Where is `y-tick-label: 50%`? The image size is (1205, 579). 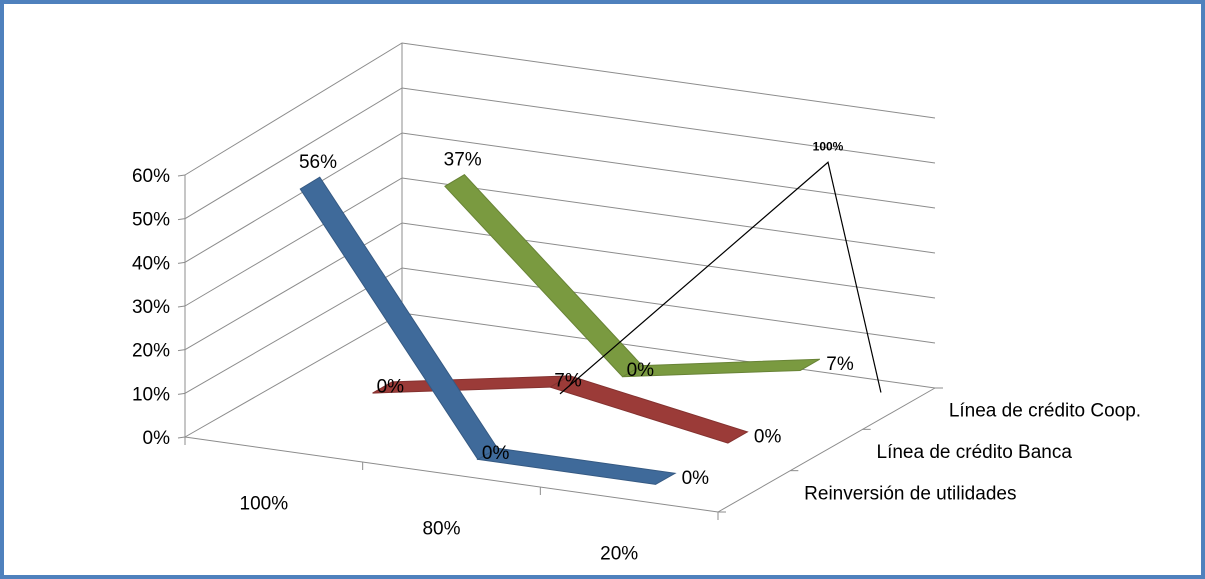 y-tick-label: 50% is located at coordinates (151, 220).